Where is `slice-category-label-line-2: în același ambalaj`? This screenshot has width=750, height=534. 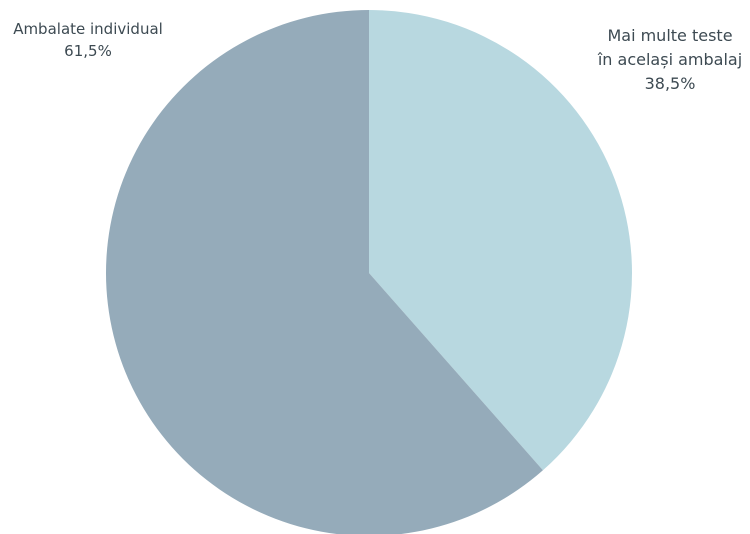
slice-category-label-line-2: în același ambalaj is located at coordinates (670, 59).